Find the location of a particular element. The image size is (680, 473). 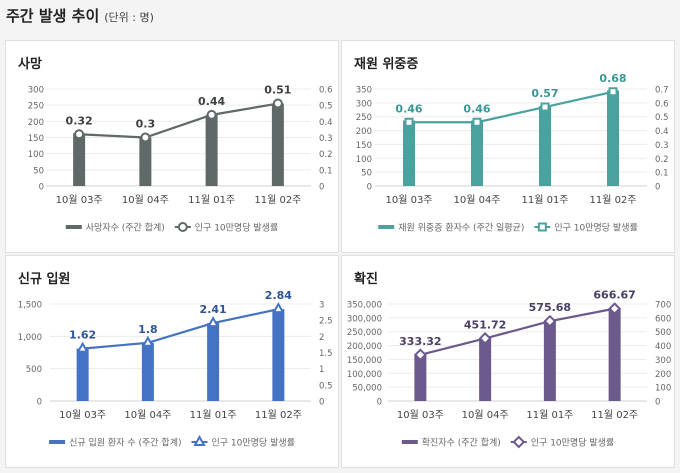

data-label: 2.41 is located at coordinates (213, 309).